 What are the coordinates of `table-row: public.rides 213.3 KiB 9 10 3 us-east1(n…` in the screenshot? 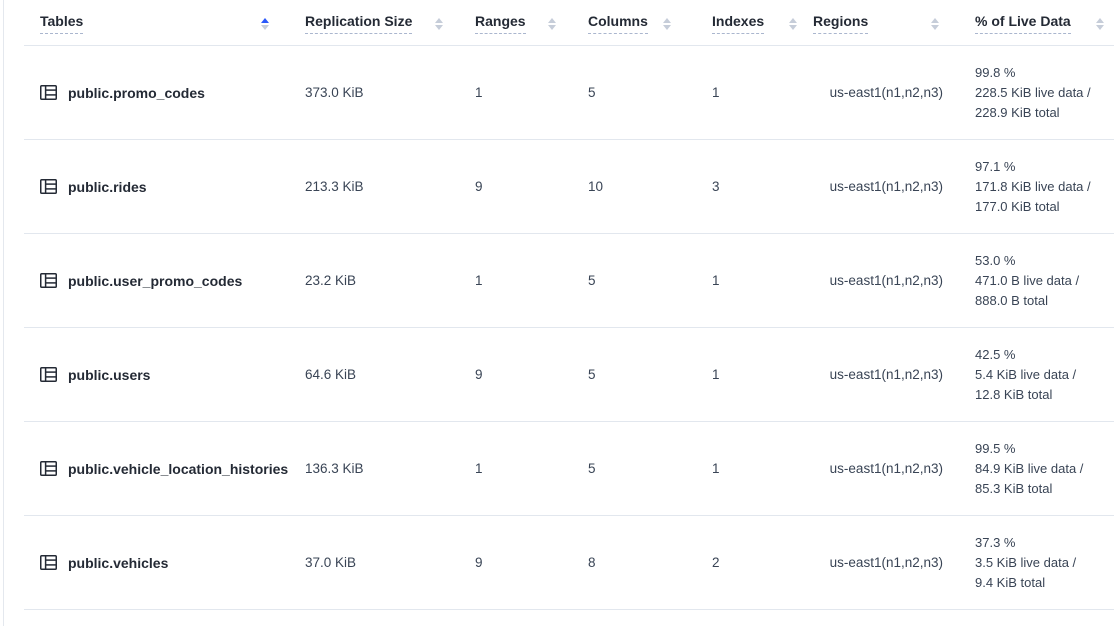 It's located at (569, 187).